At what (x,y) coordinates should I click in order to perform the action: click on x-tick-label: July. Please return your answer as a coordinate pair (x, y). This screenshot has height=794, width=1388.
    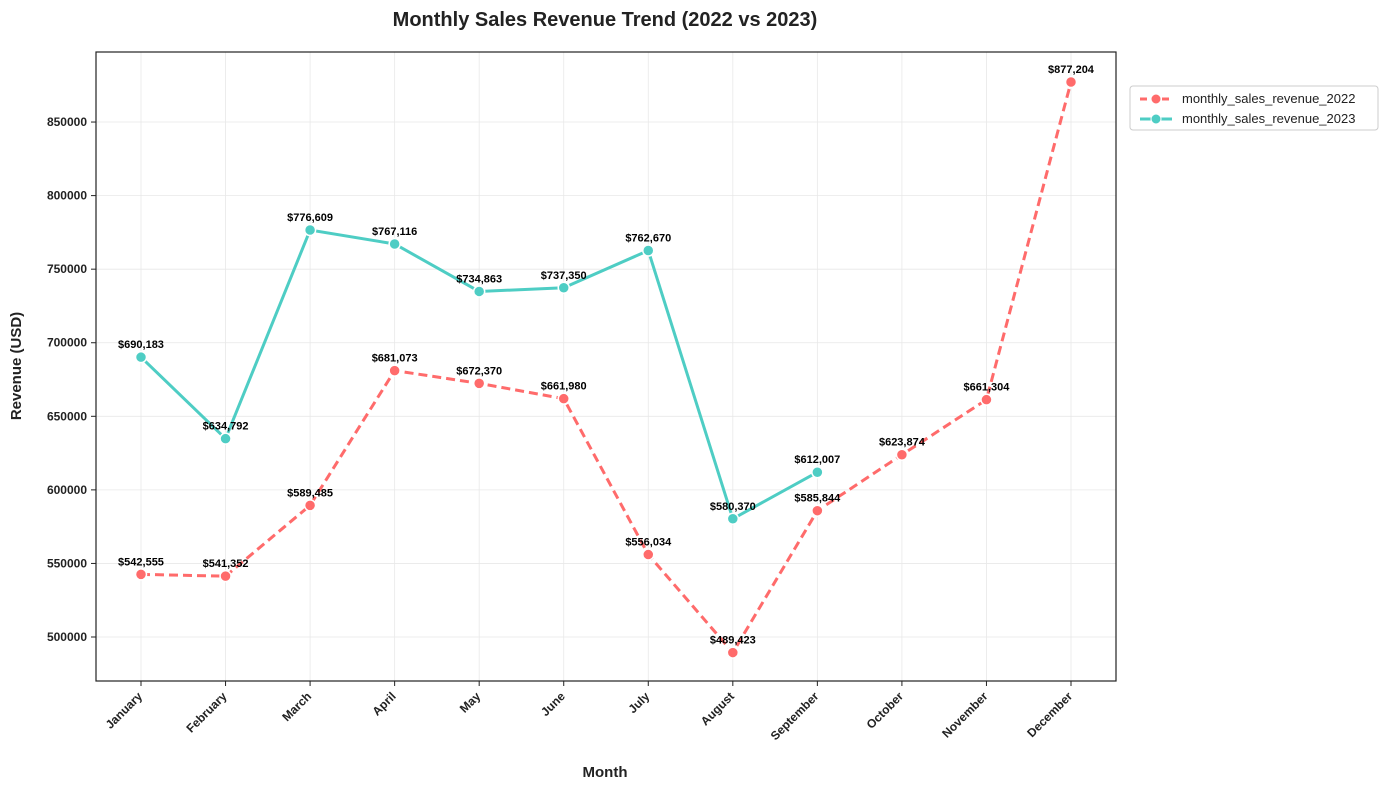
    Looking at the image, I should click on (639, 702).